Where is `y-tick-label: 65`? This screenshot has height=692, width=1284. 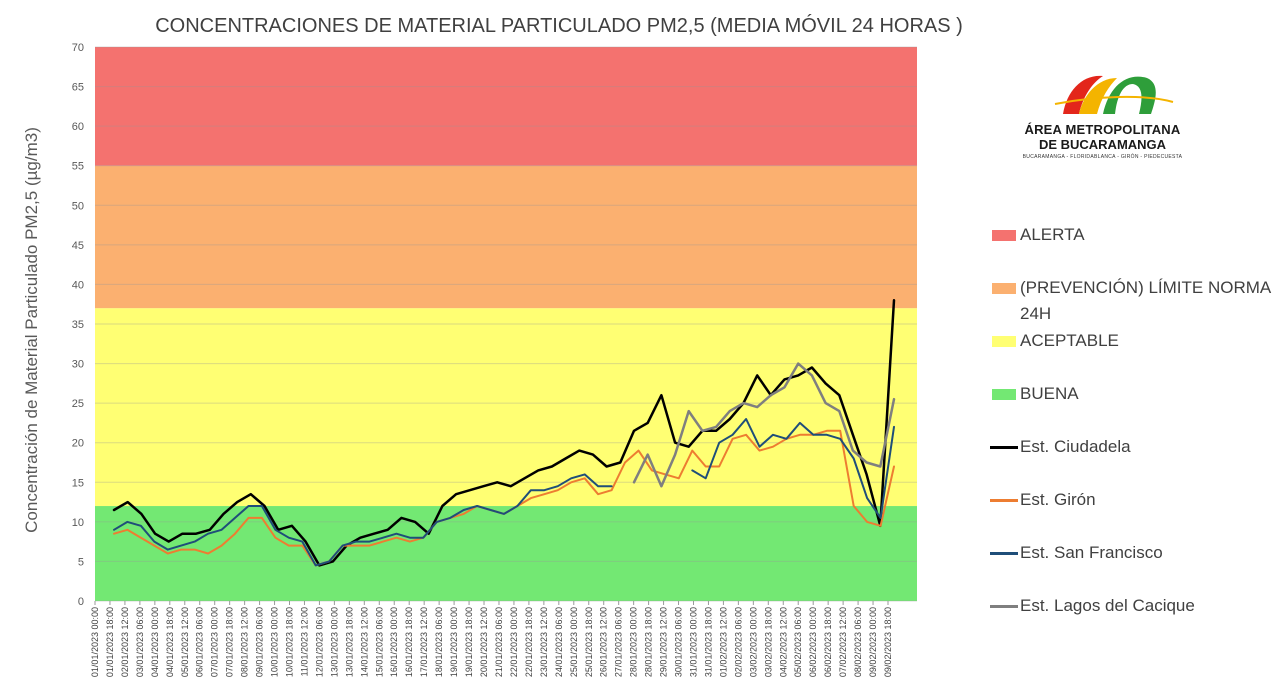 y-tick-label: 65 is located at coordinates (78, 88).